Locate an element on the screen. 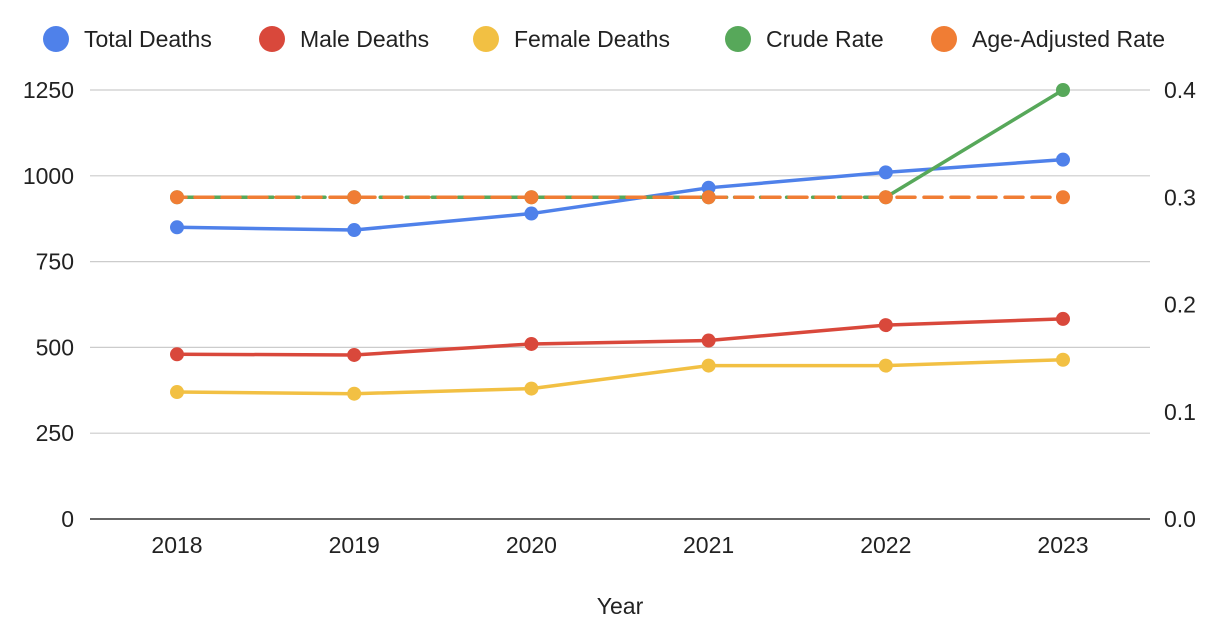 The image size is (1226, 644). right-y-tick-label: 0.3 is located at coordinates (1180, 197).